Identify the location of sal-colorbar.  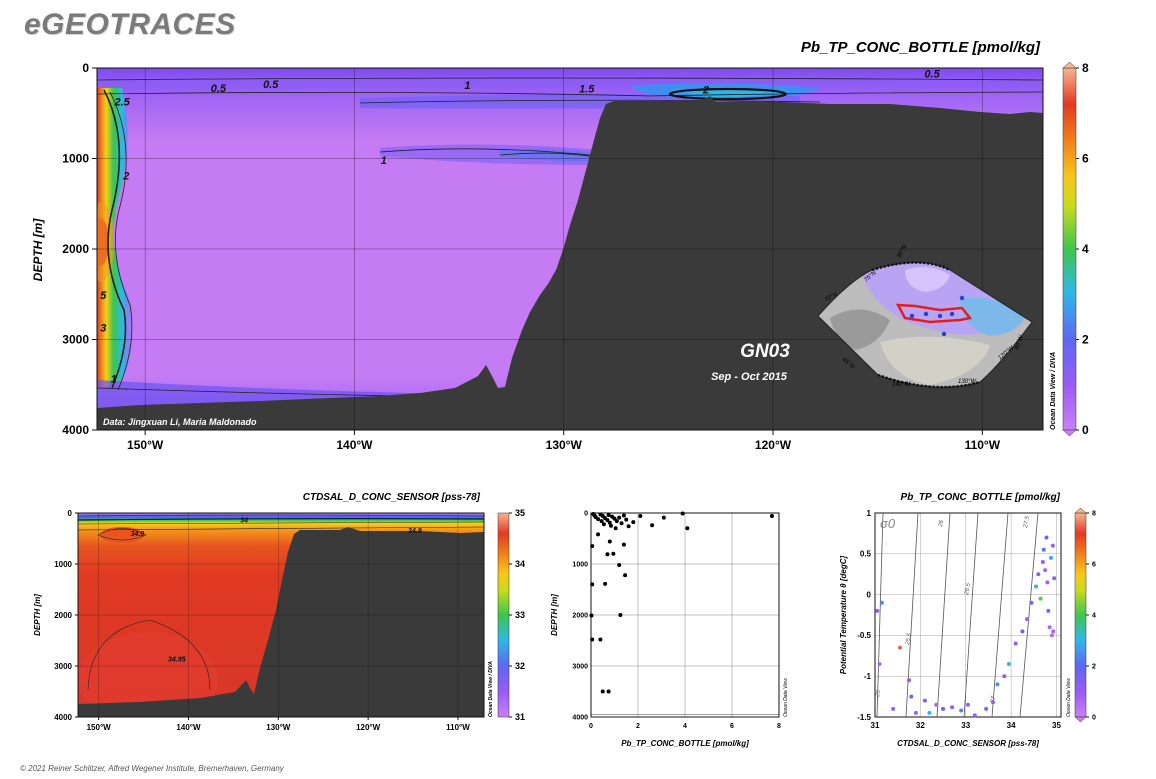
(503, 615).